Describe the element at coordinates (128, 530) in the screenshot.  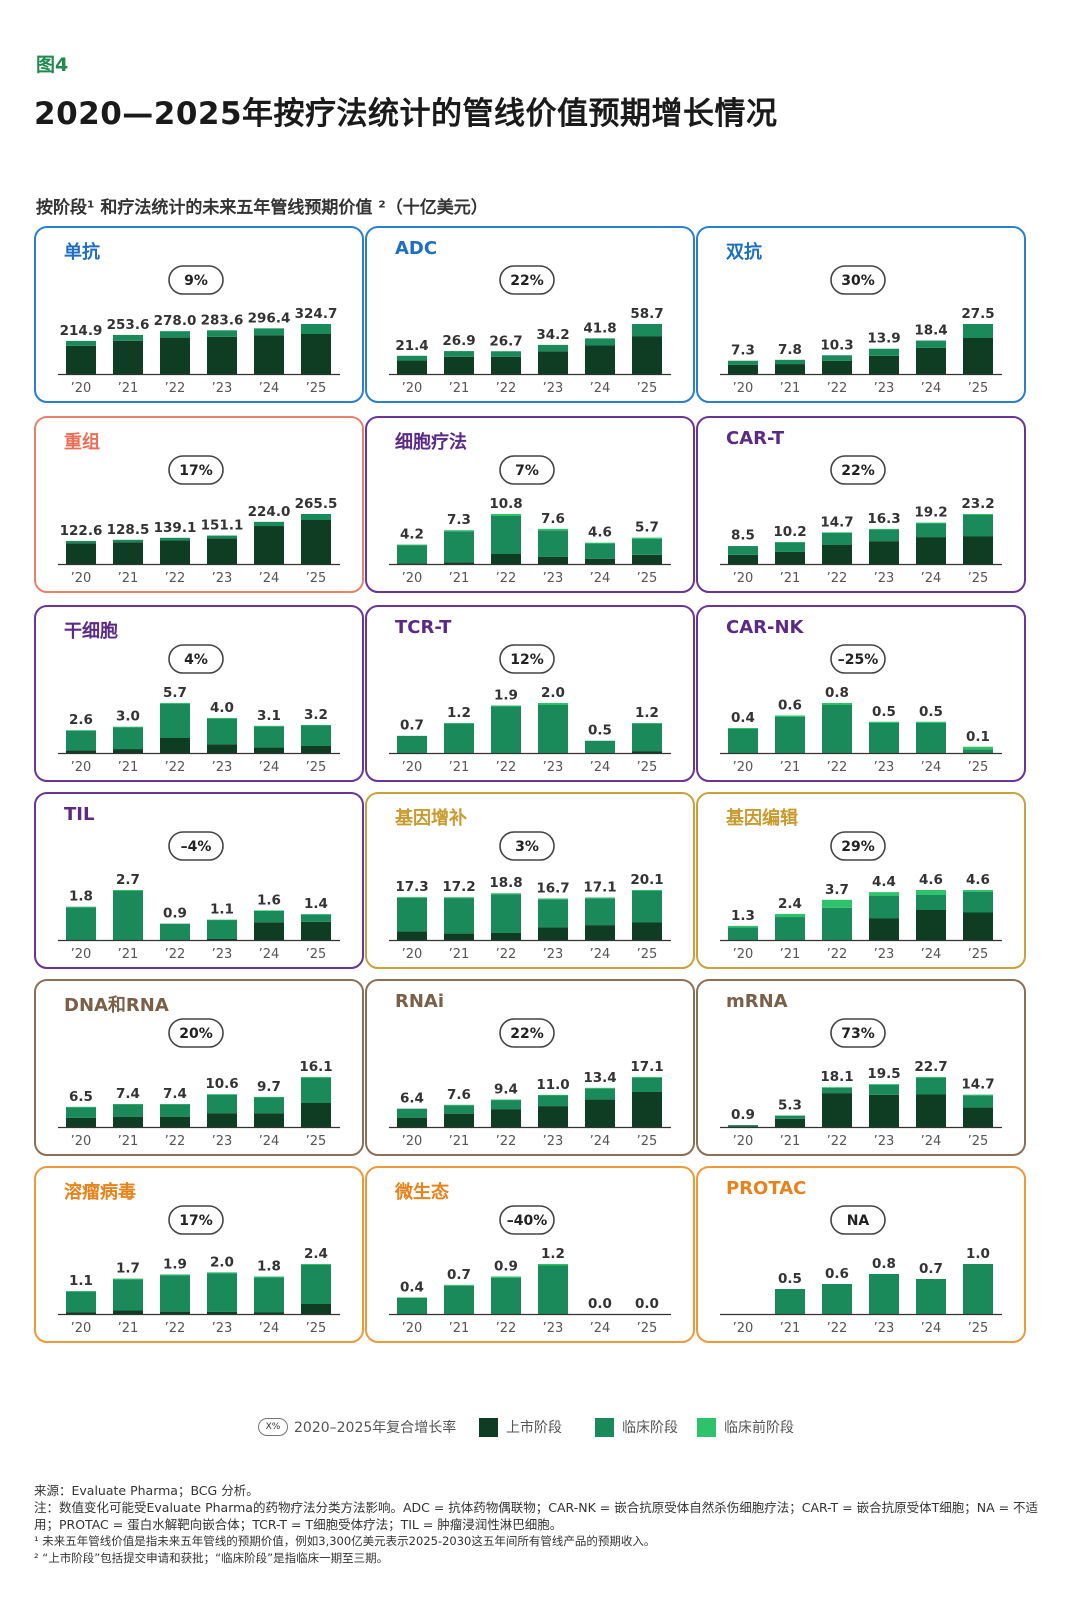
I see `data-label: 128.5` at that location.